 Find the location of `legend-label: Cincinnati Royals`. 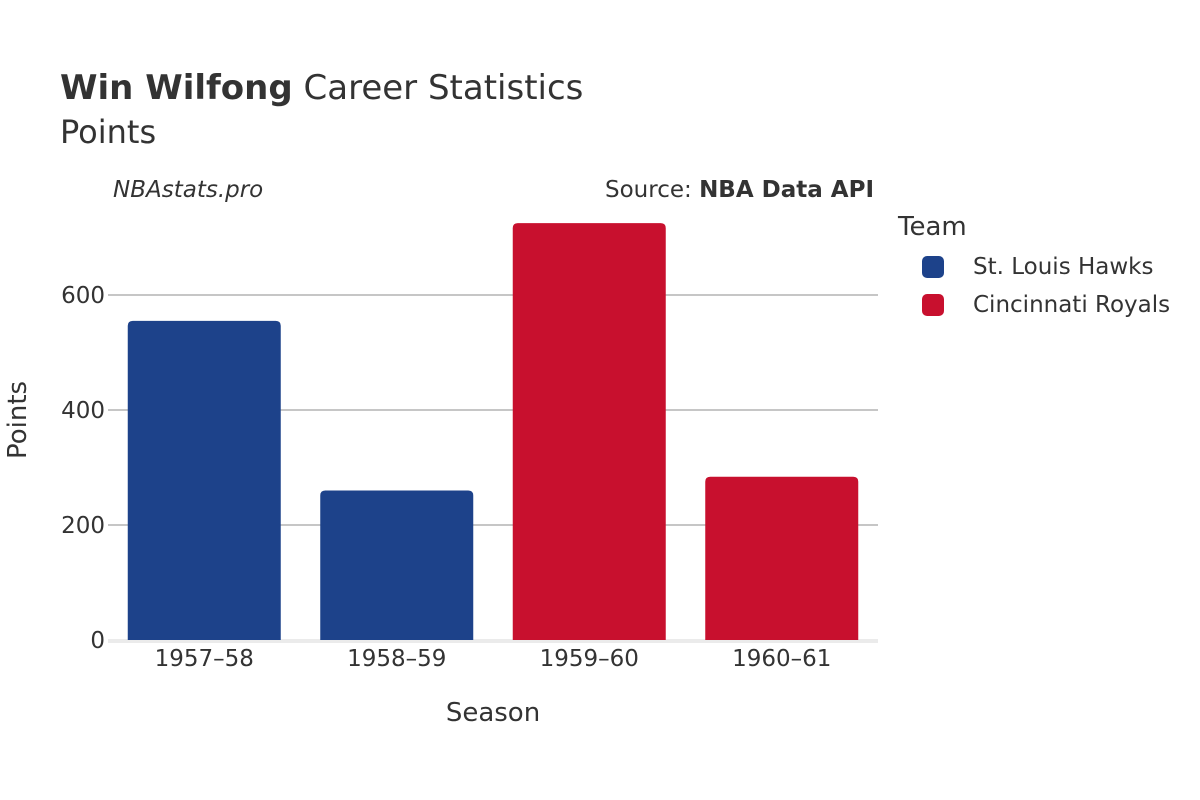

legend-label: Cincinnati Royals is located at coordinates (1072, 305).